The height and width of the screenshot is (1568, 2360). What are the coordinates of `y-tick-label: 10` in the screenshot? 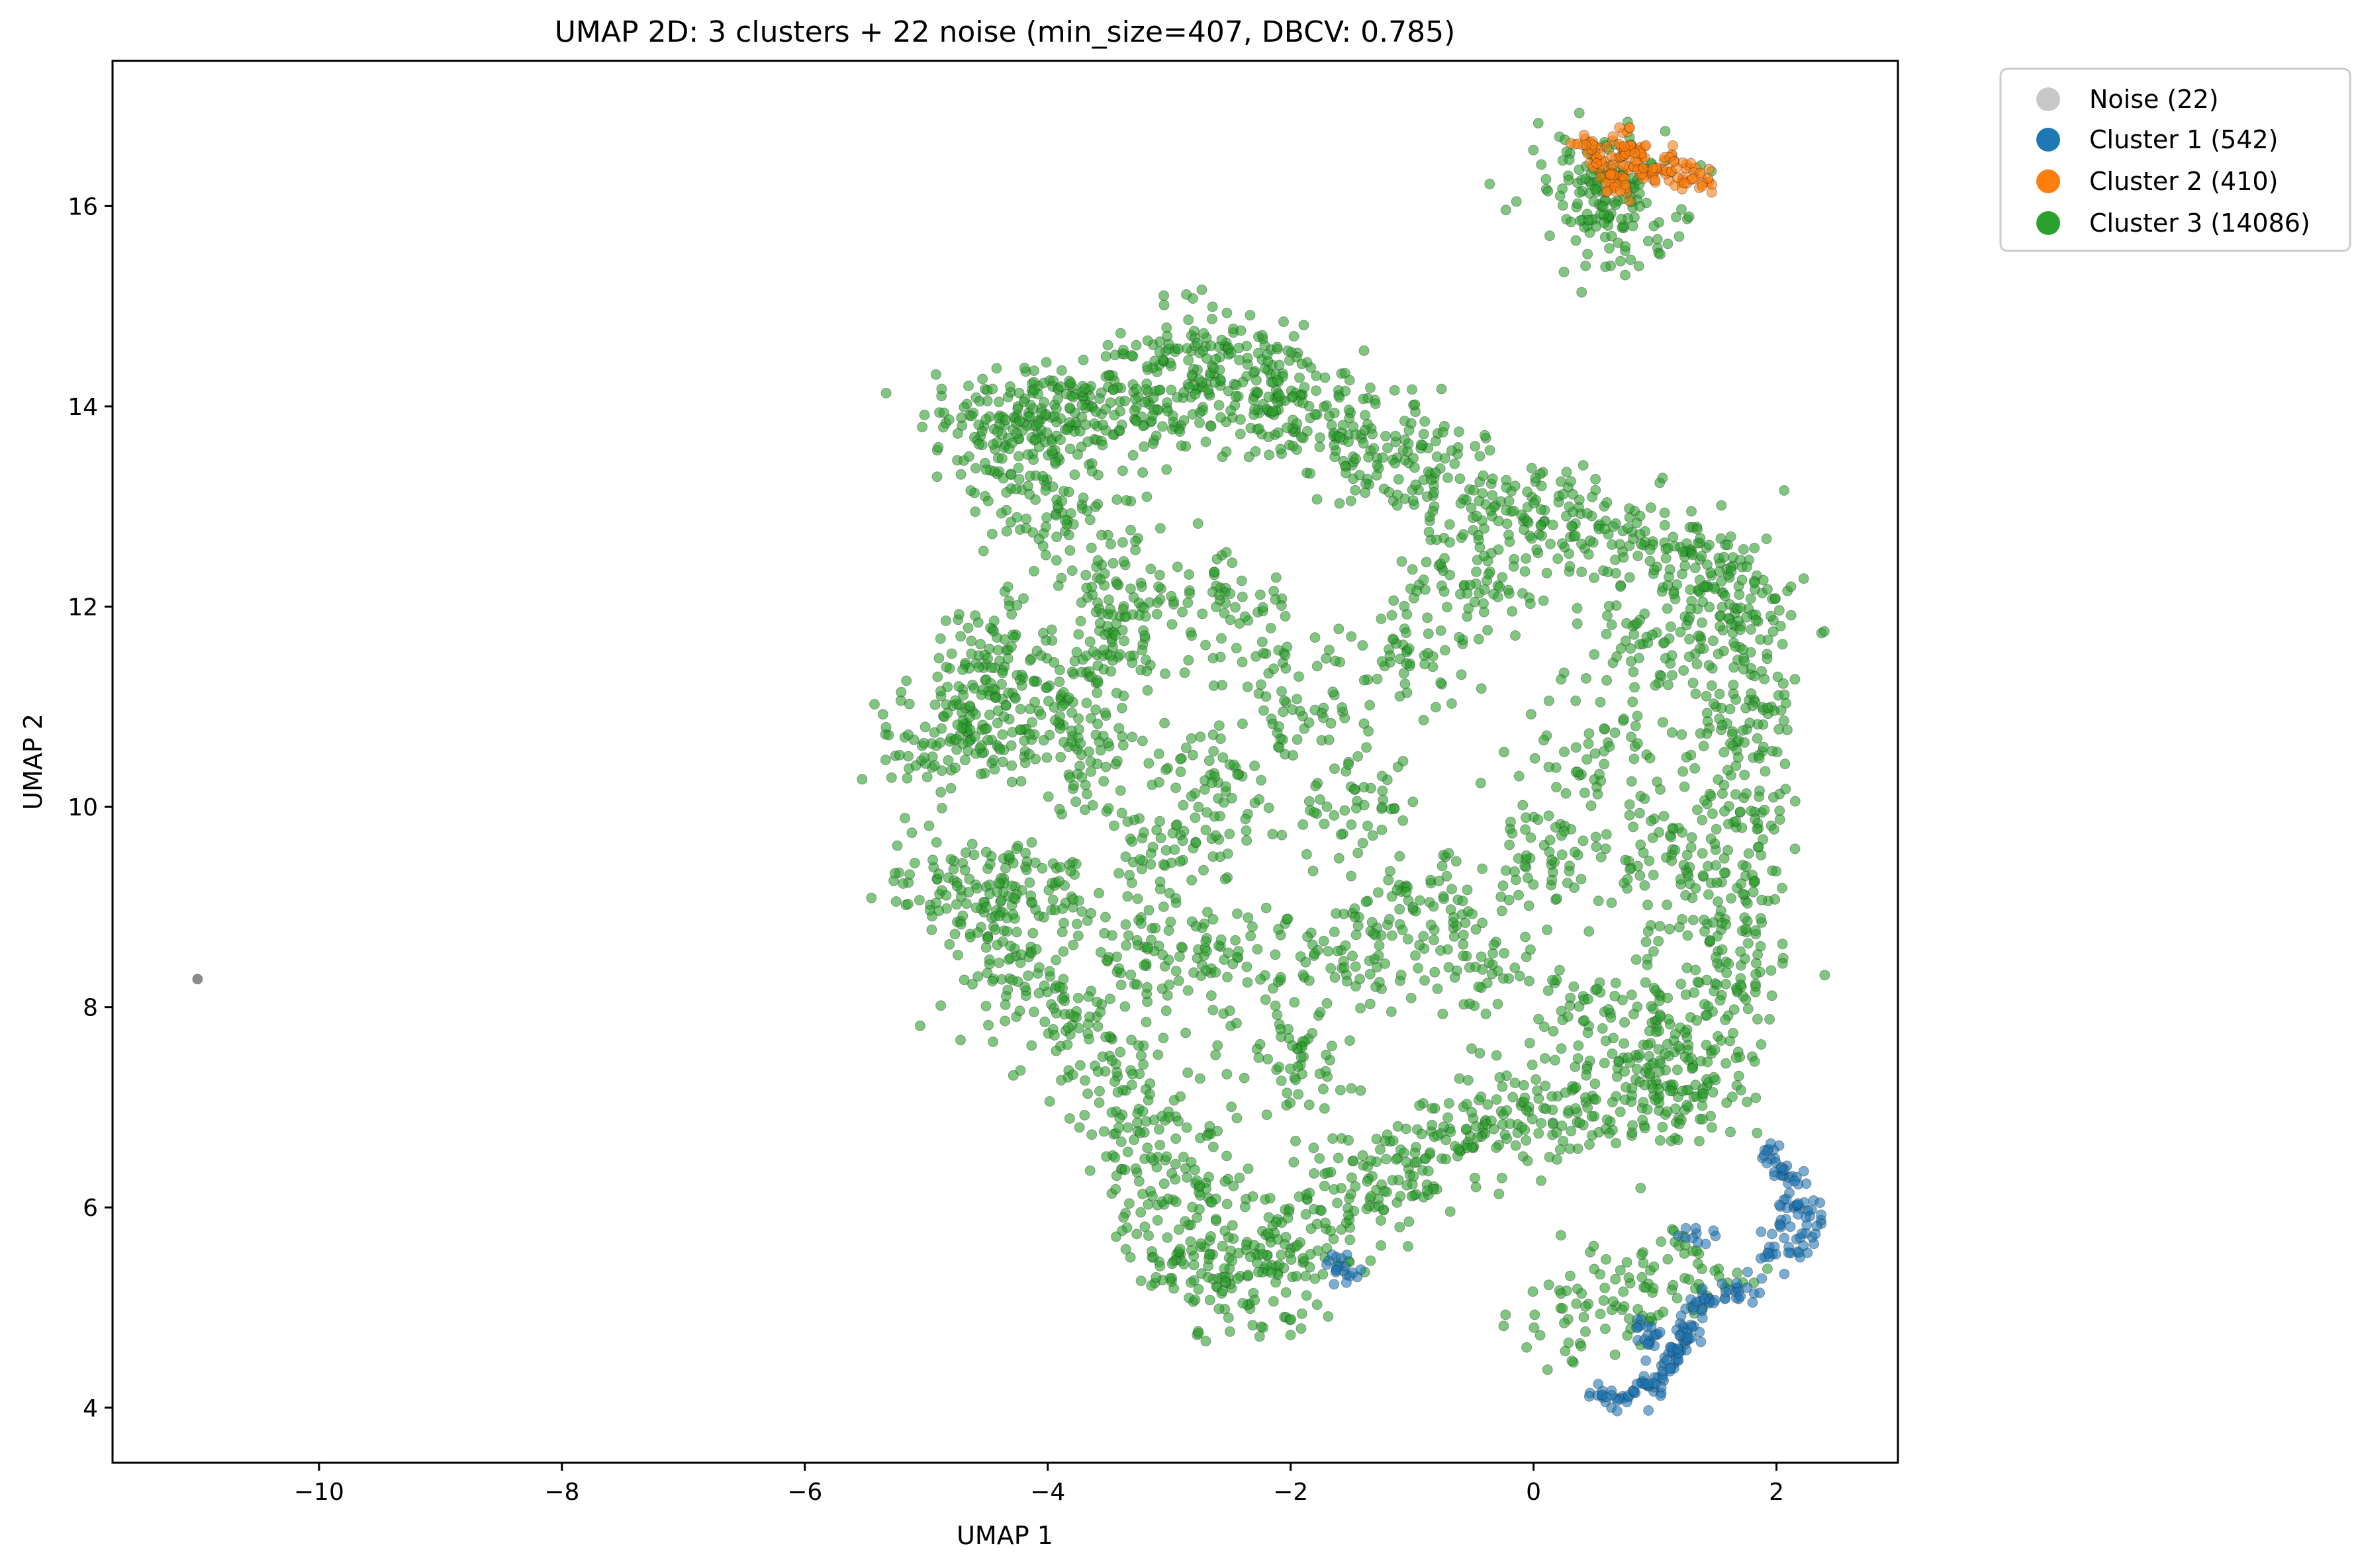 It's located at (83, 807).